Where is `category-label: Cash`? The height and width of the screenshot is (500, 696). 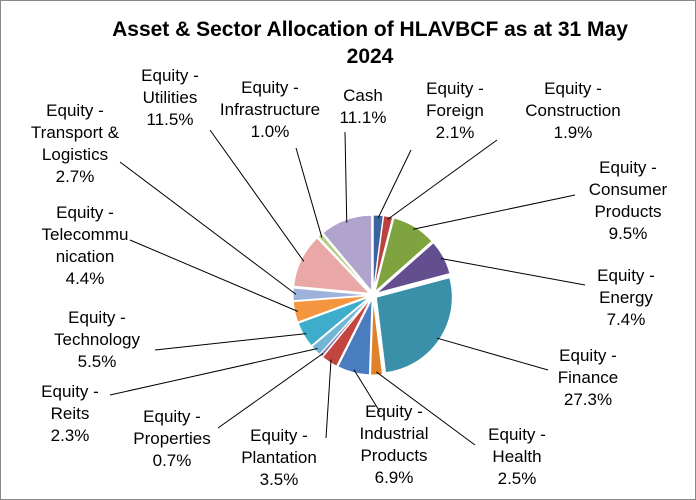
category-label: Cash is located at coordinates (363, 95).